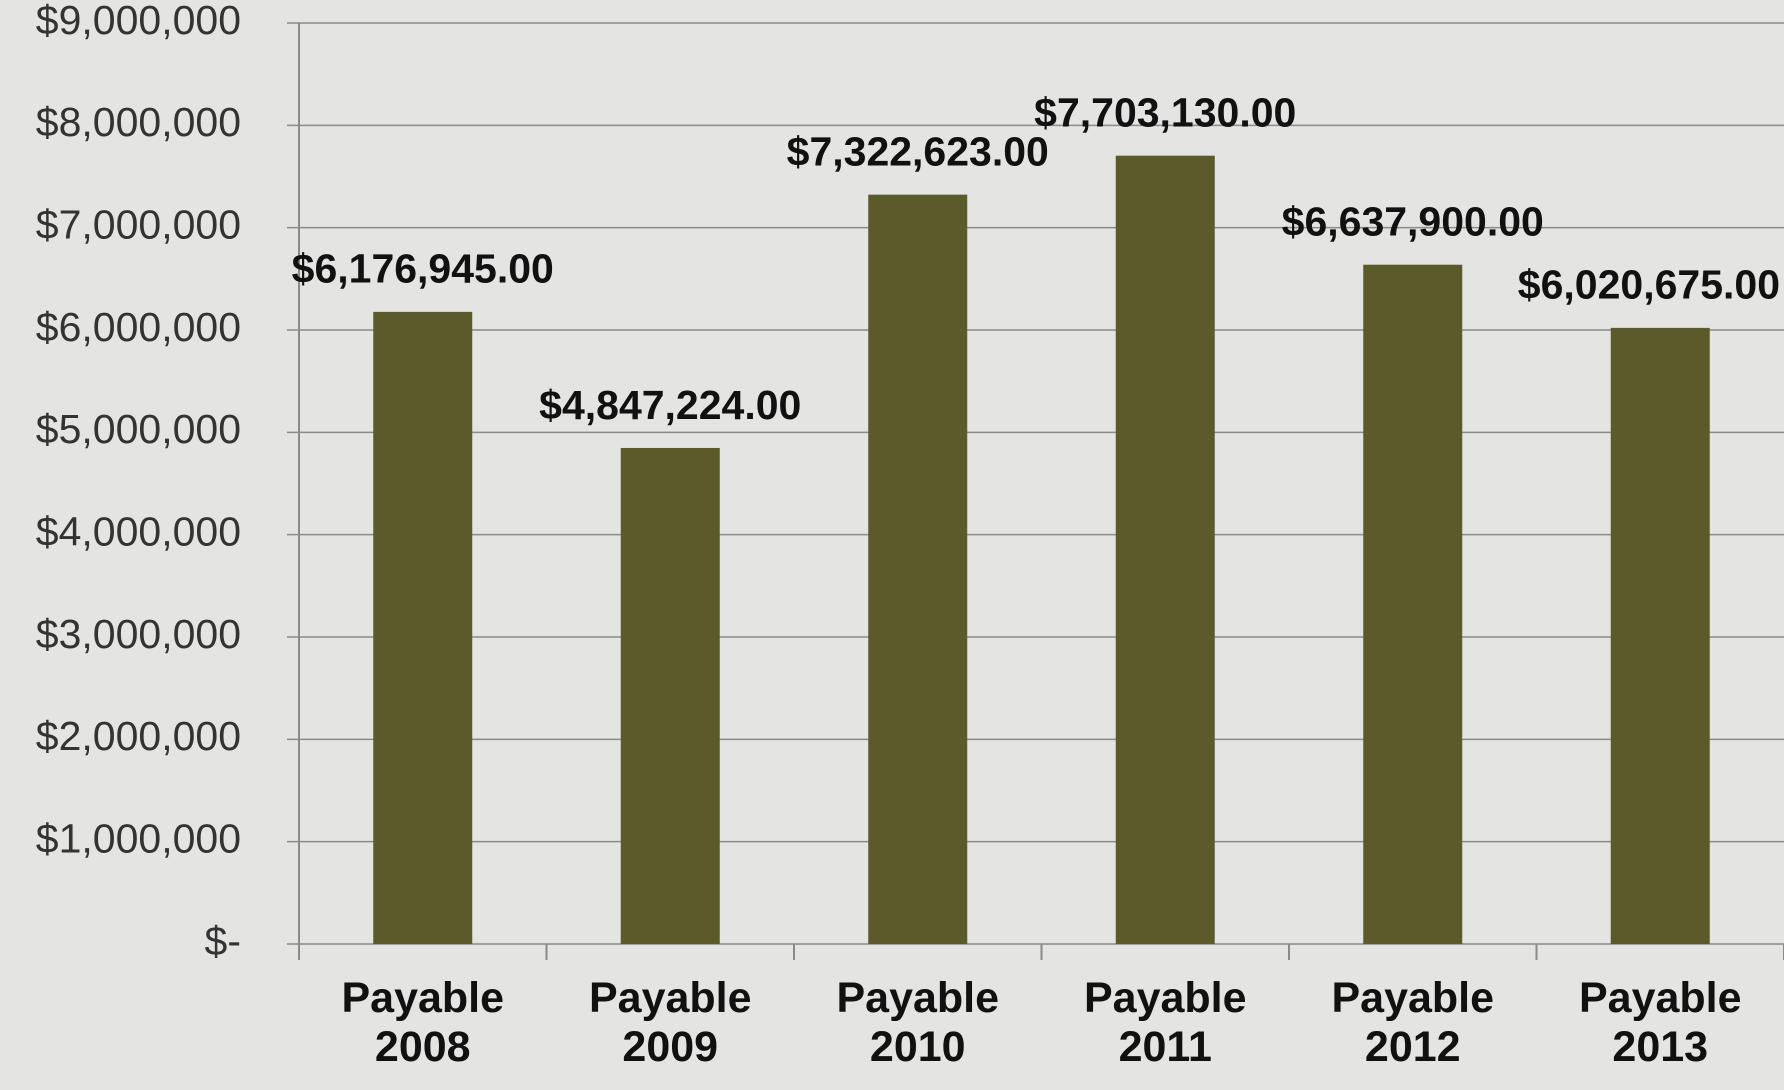 The image size is (1784, 1090). Describe the element at coordinates (1413, 222) in the screenshot. I see `data-label: $6,637,900.00` at that location.